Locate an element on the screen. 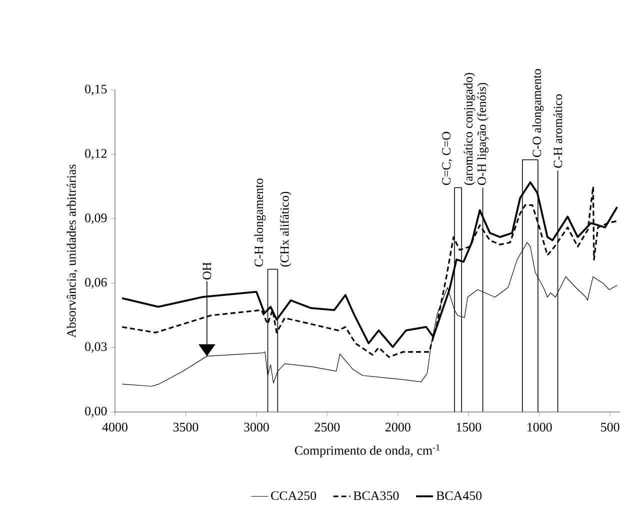 The image size is (622, 511). x-tick-label: 1000 is located at coordinates (540, 427).